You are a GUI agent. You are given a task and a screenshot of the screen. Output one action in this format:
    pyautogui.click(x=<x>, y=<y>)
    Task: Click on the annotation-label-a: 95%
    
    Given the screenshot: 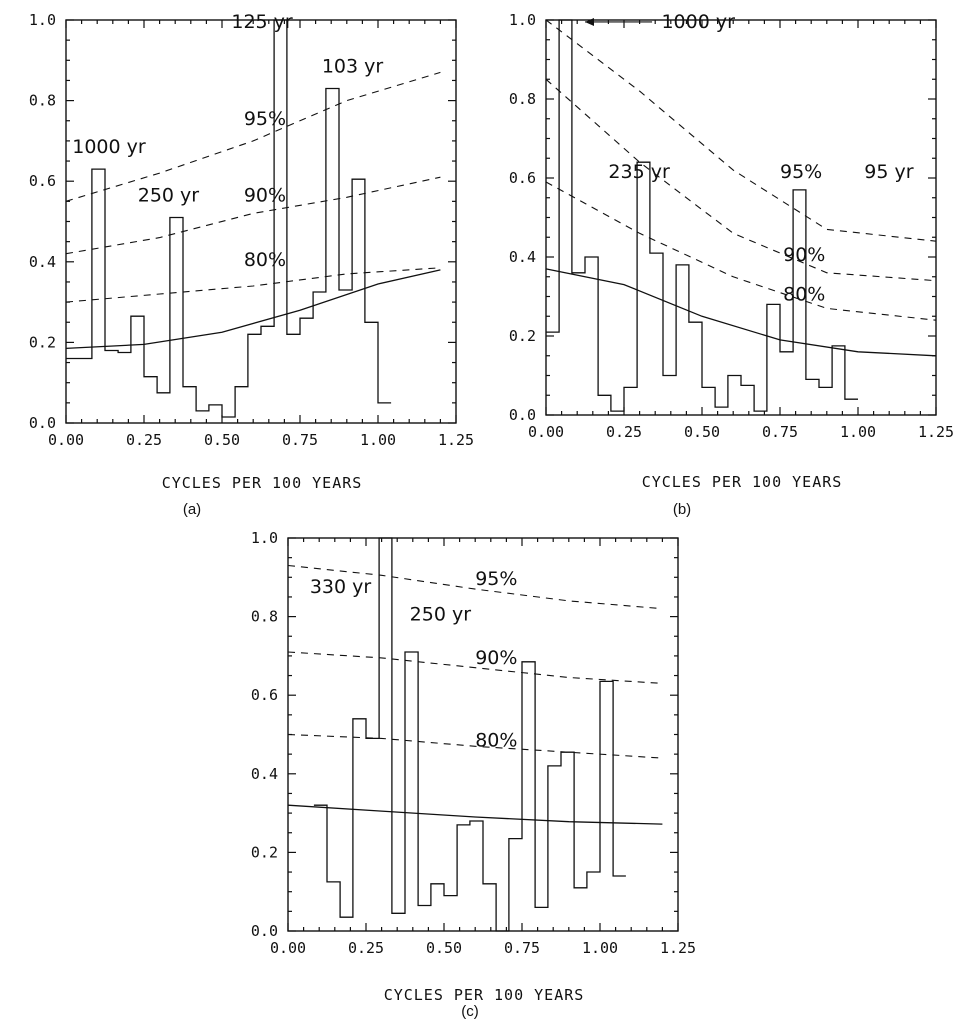 What is the action you would take?
    pyautogui.click(x=265, y=119)
    